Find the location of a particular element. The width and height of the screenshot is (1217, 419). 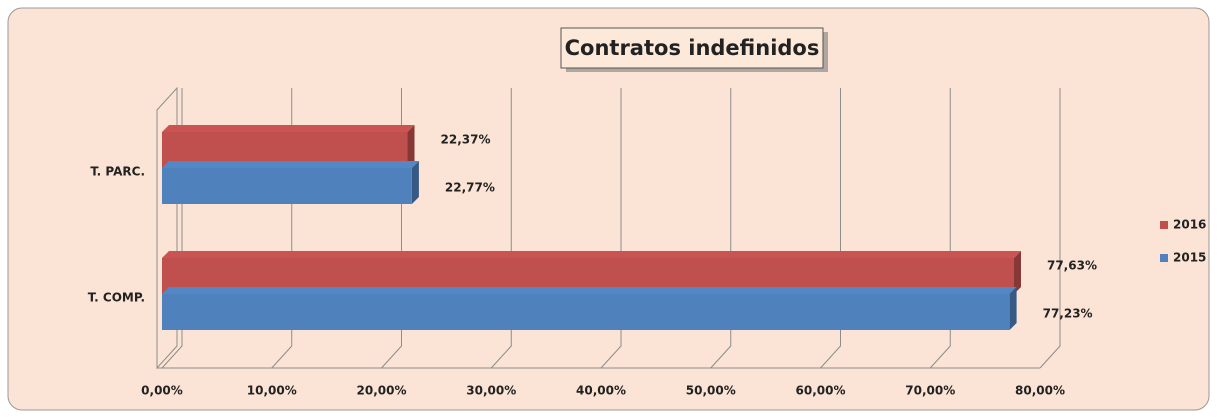

x-tick-label: 50,00% is located at coordinates (711, 391).